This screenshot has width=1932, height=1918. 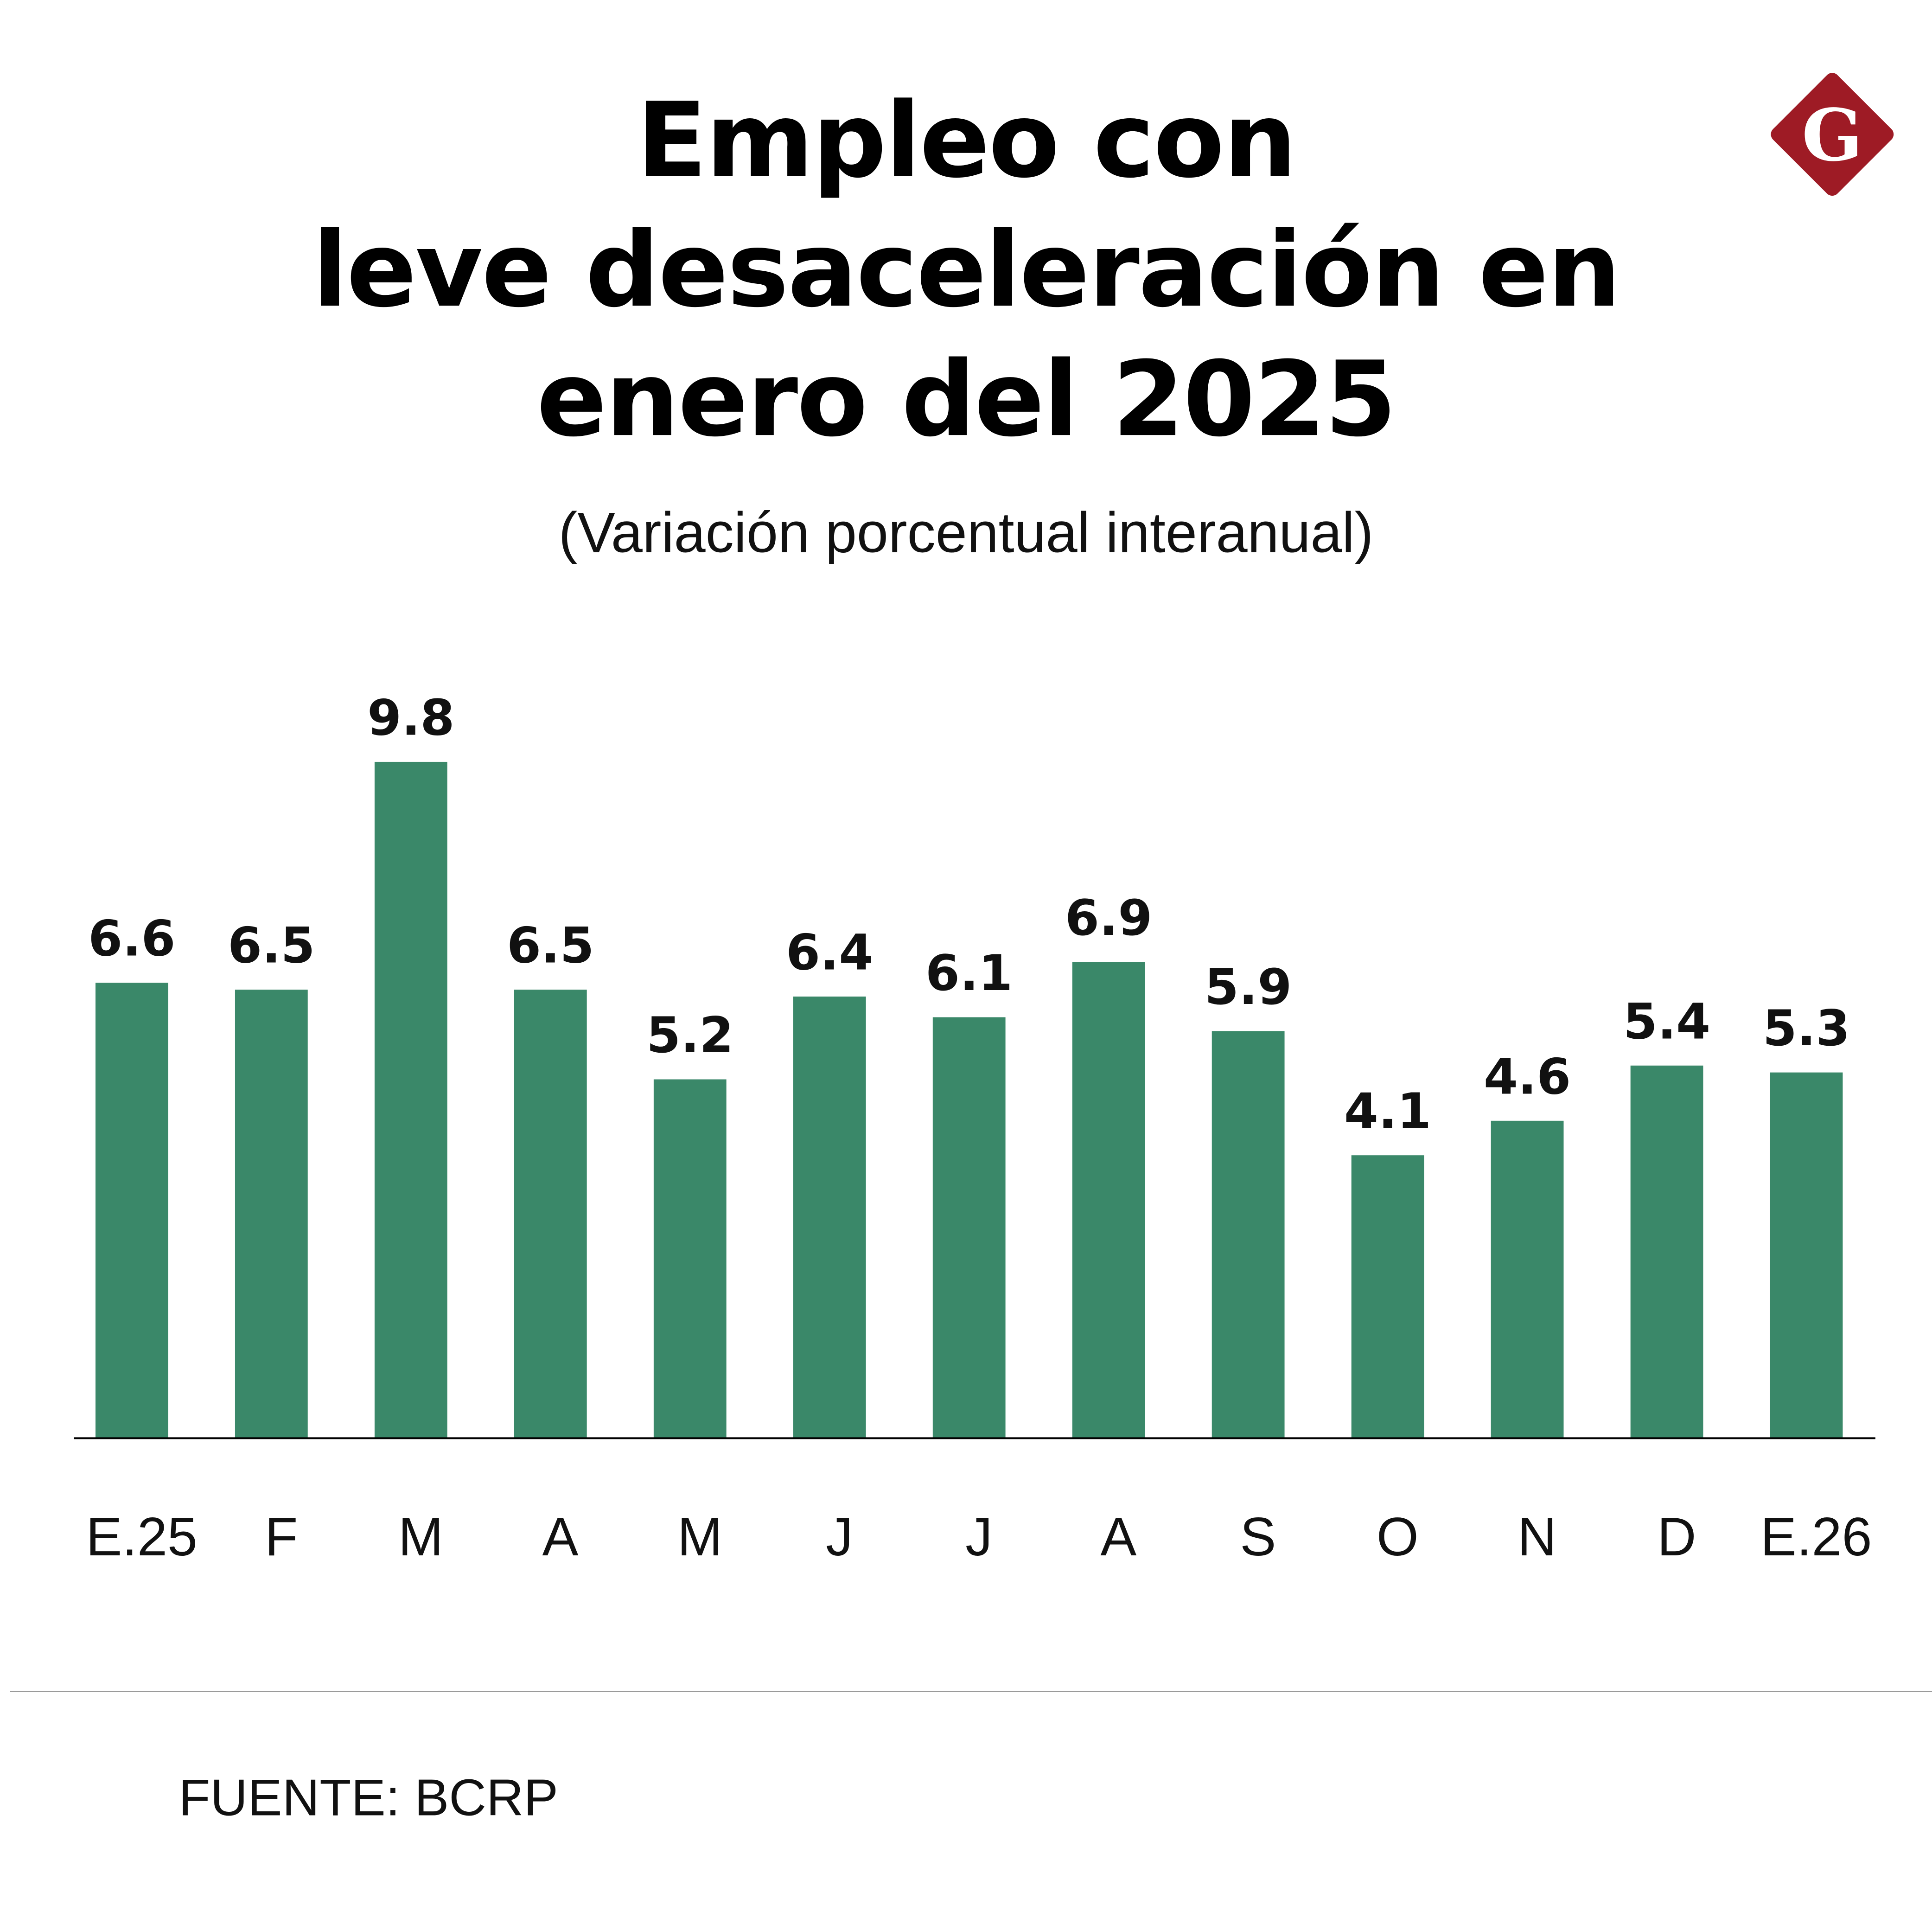 What do you see at coordinates (966, 399) in the screenshot?
I see `chart-title-line-3: enero del 2025` at bounding box center [966, 399].